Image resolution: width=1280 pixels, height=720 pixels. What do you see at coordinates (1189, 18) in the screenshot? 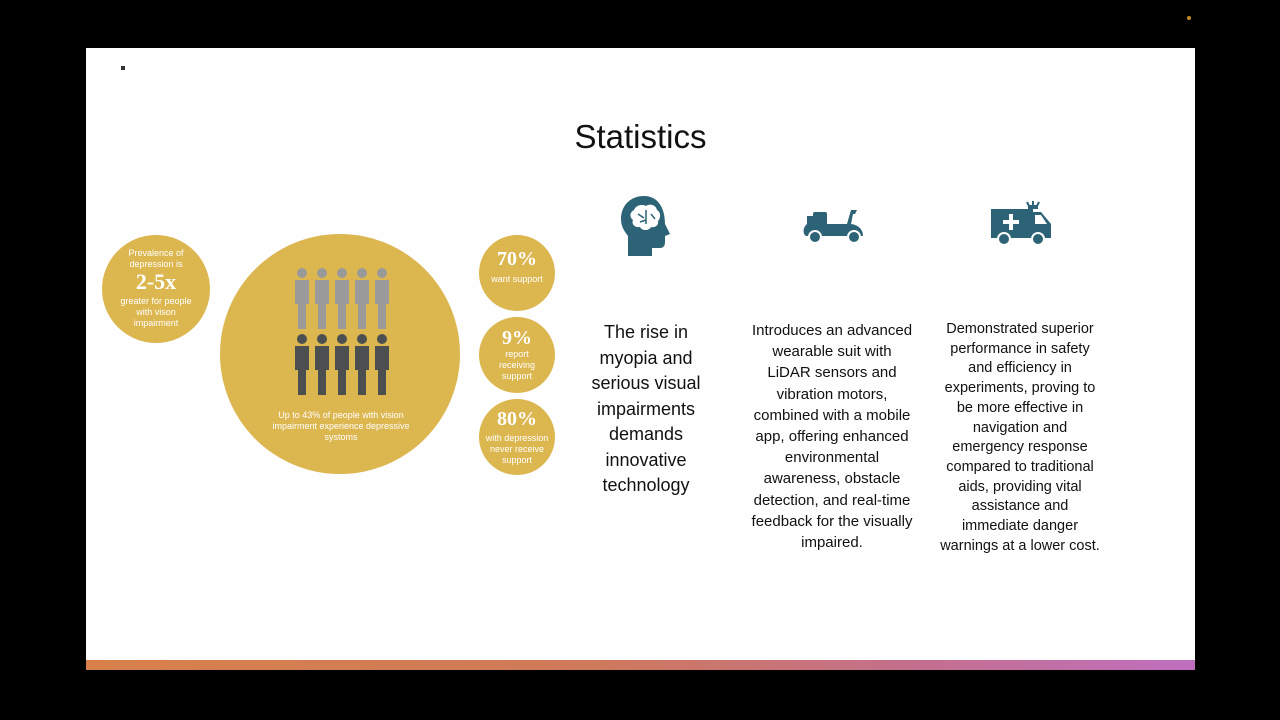
I see `status-dot` at bounding box center [1189, 18].